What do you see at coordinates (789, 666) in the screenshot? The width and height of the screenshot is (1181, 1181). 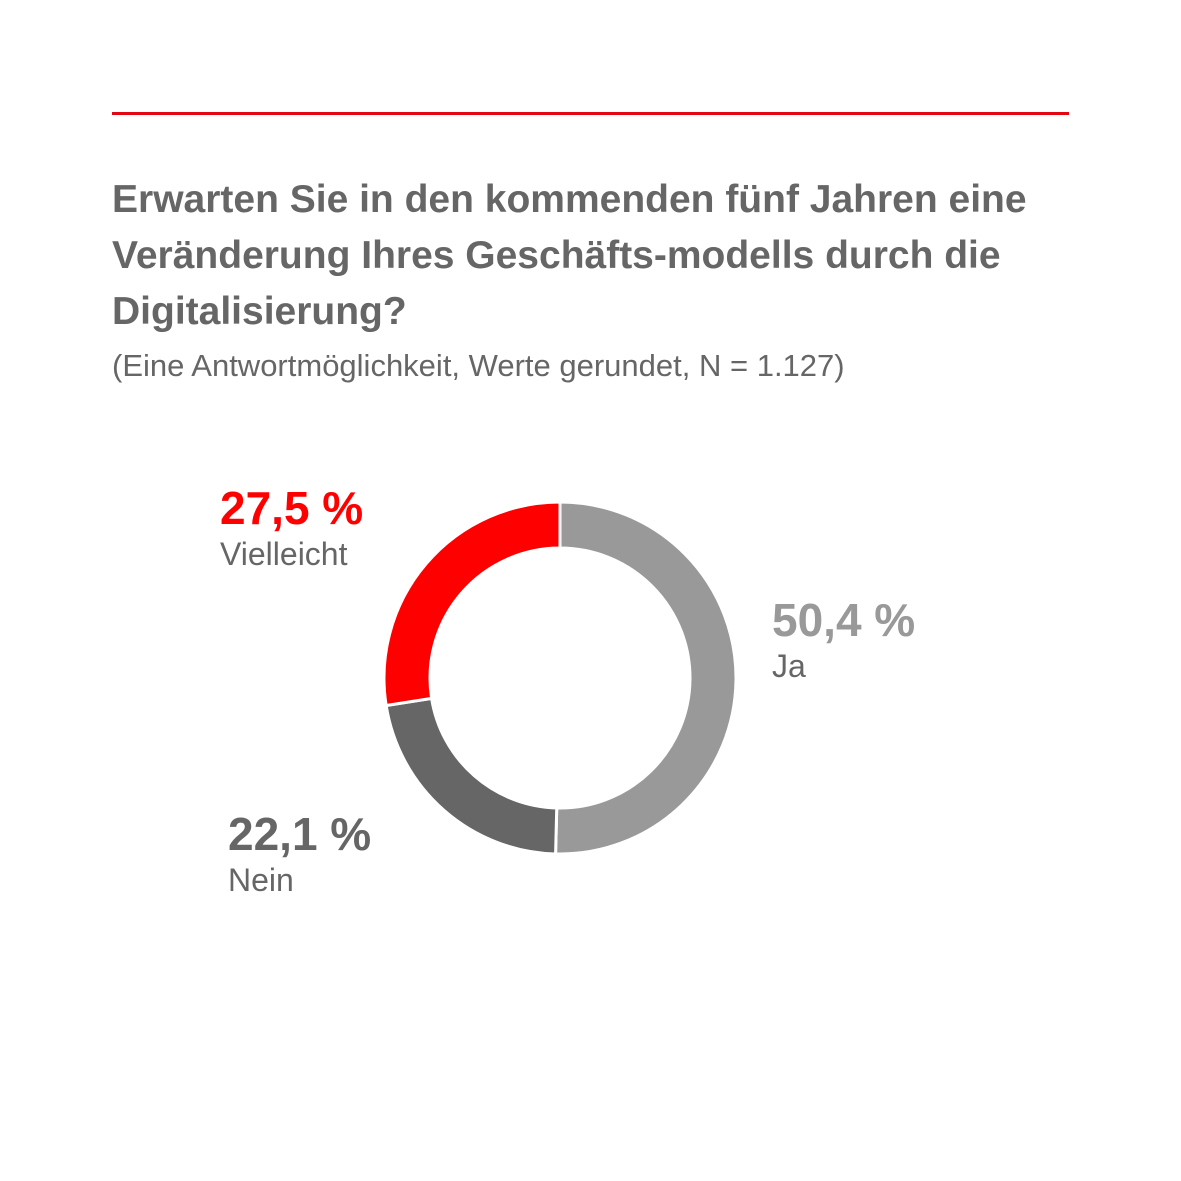 I see `category-label-ja: Ja` at bounding box center [789, 666].